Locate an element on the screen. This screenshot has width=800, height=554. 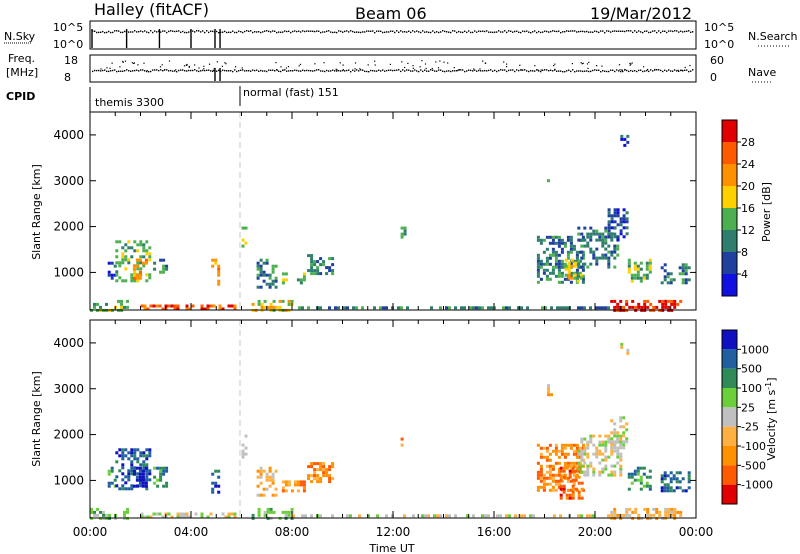
velocity-colorbar-swatch is located at coordinates (729, 398).